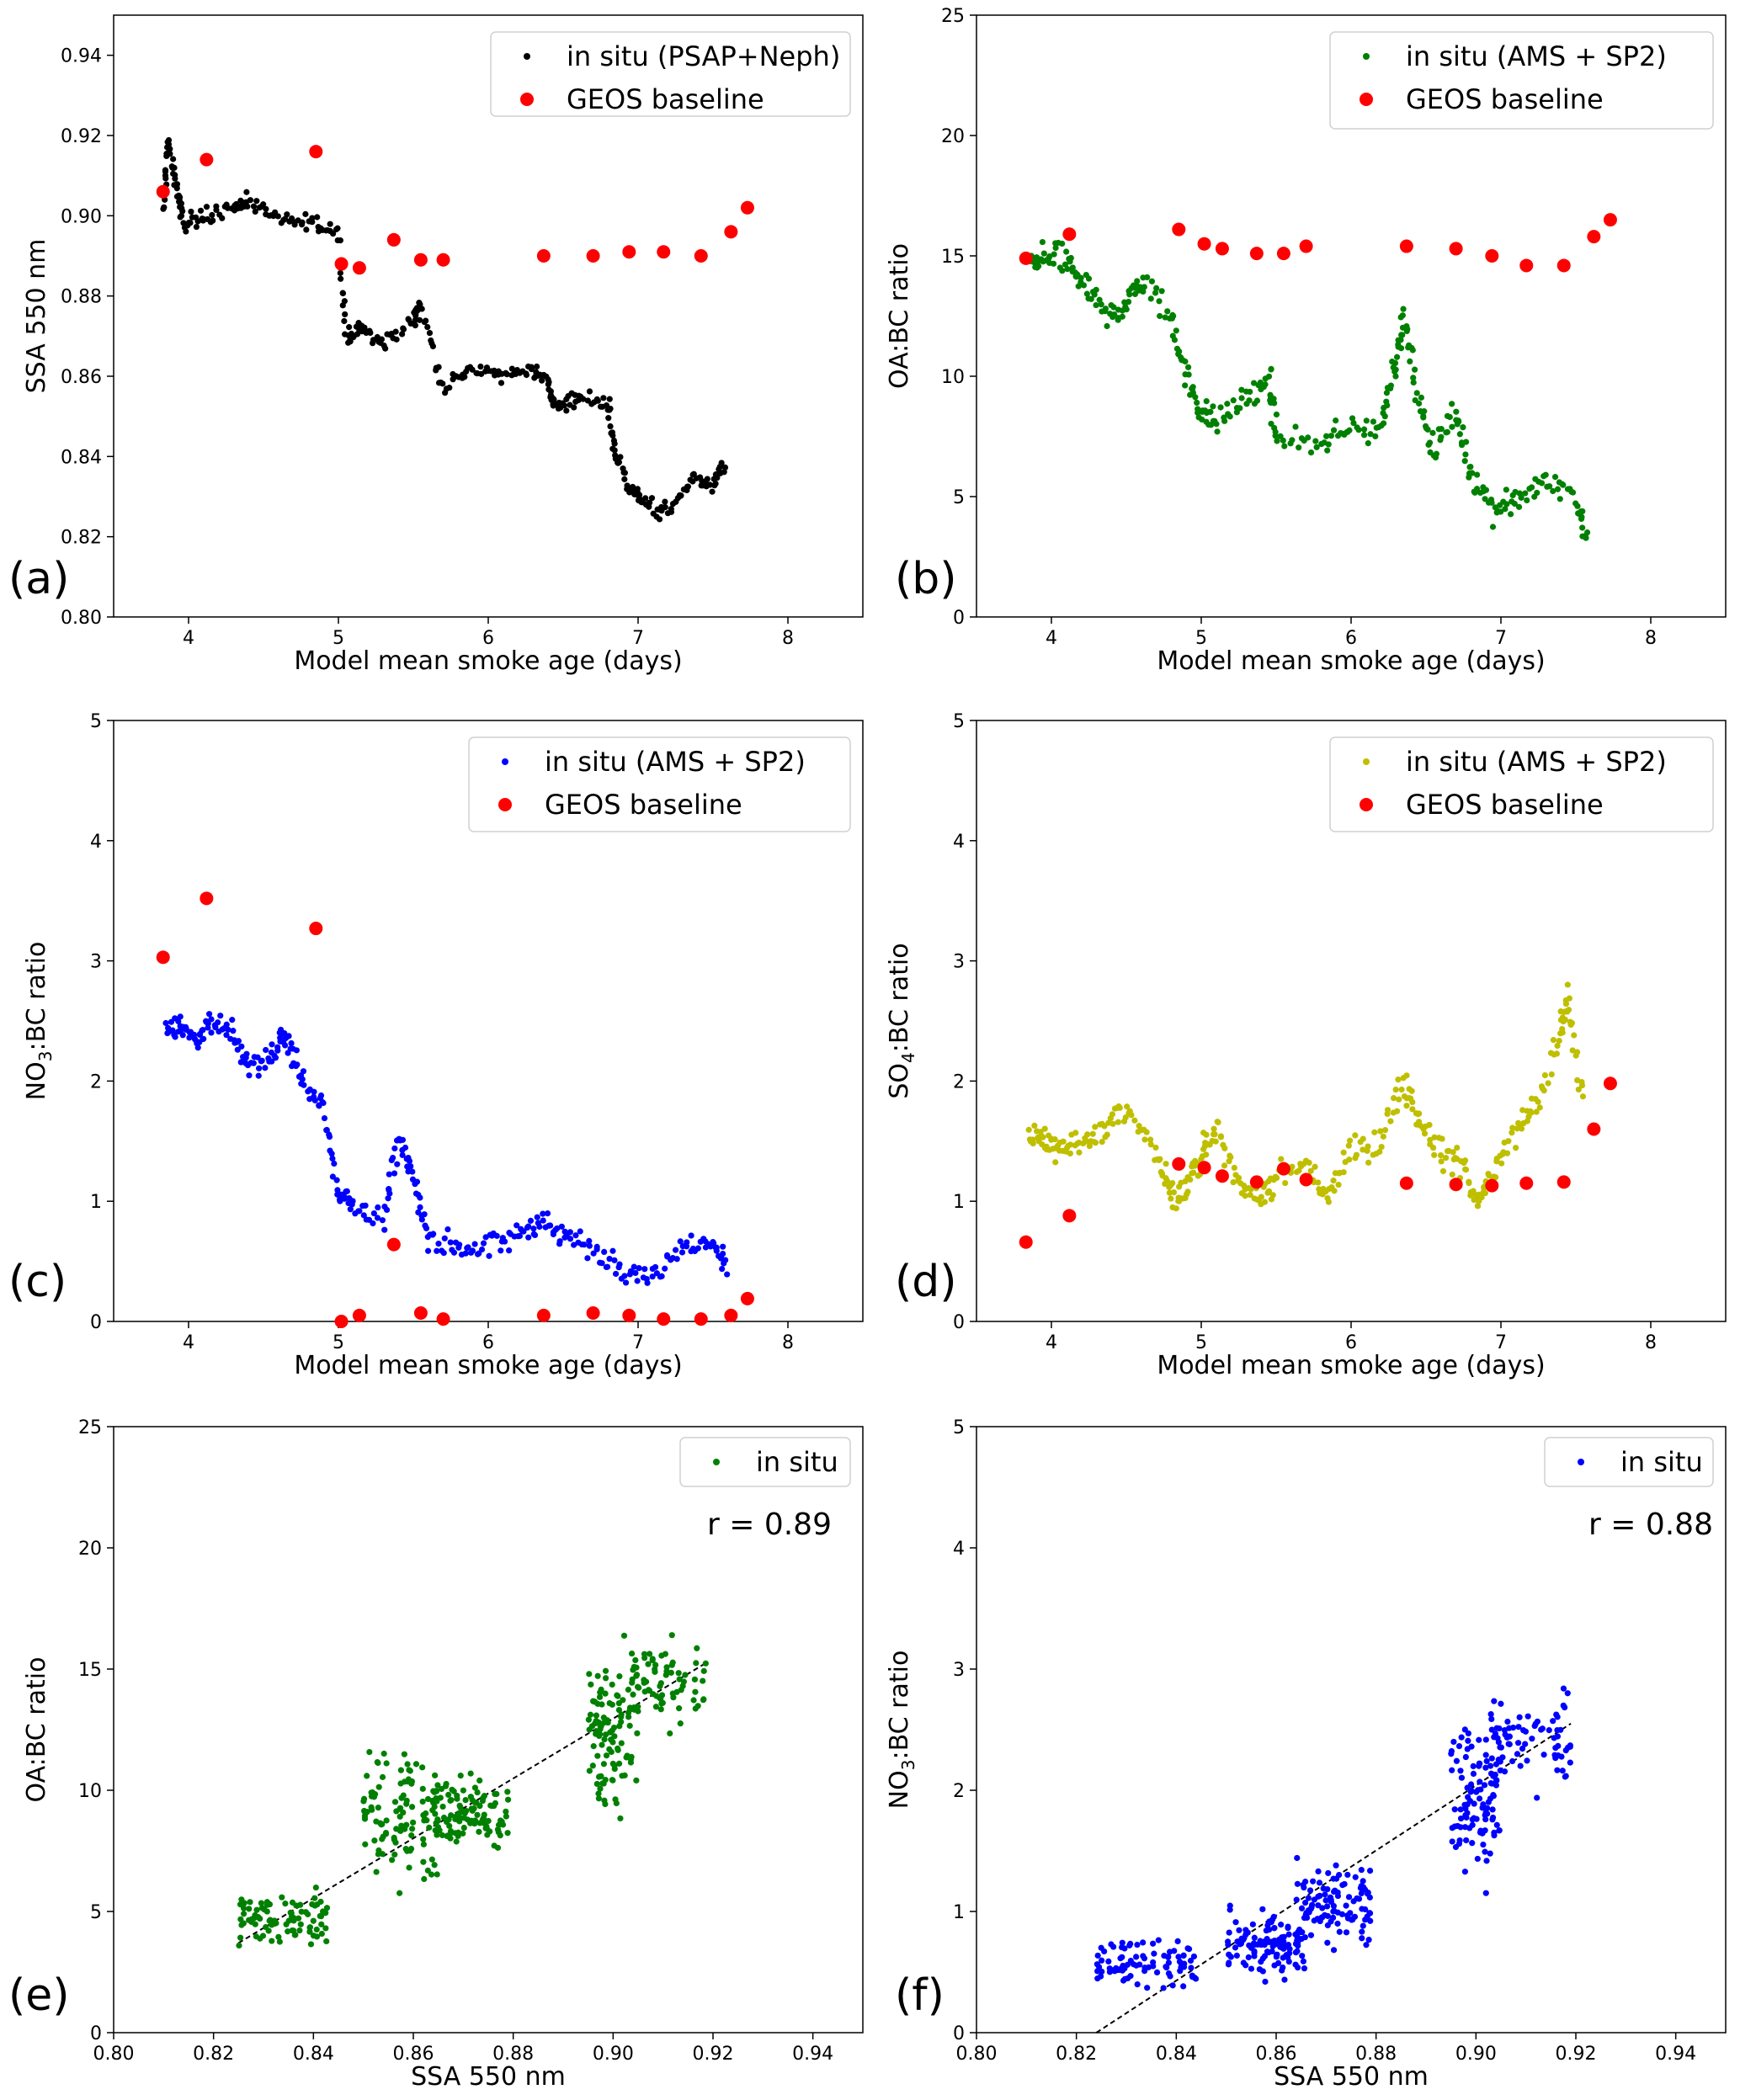 This screenshot has width=1740, height=2100. Describe the element at coordinates (1351, 1365) in the screenshot. I see `x-axis-label: Model mean smoke age (days)` at that location.